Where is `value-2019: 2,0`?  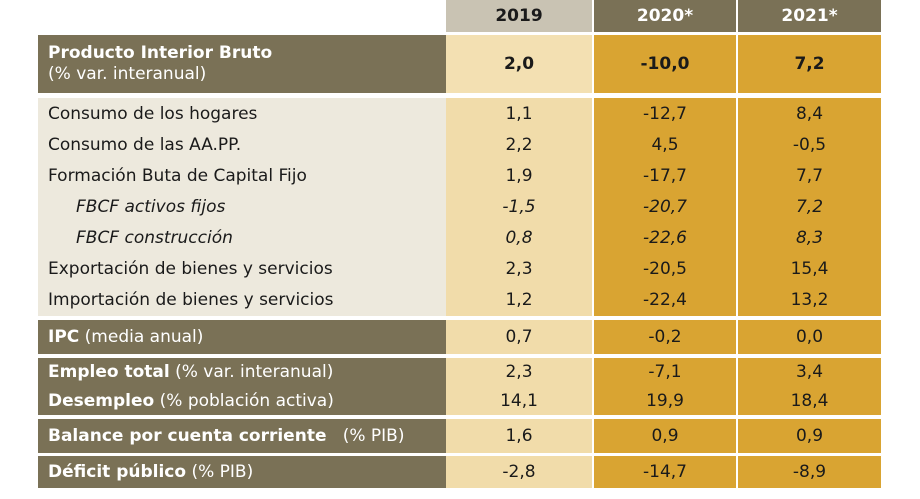 value-2019: 2,0 is located at coordinates (519, 64).